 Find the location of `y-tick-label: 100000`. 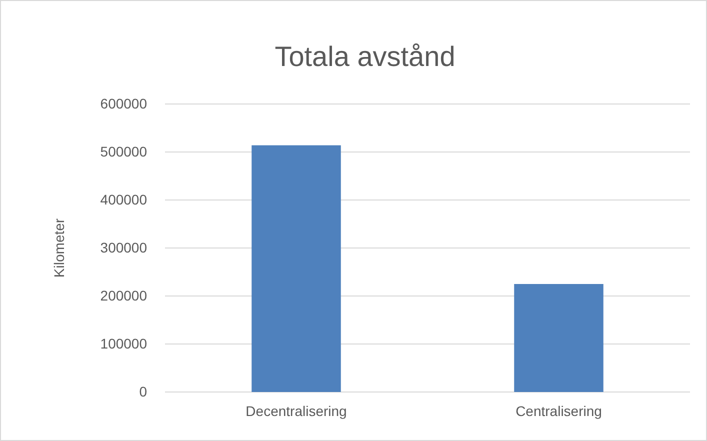

y-tick-label: 100000 is located at coordinates (124, 343).